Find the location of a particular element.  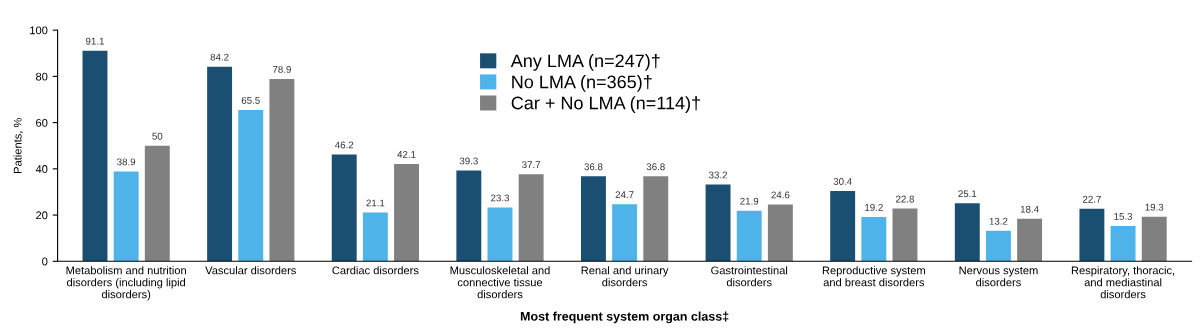

data-label: 42.1 is located at coordinates (406, 154).